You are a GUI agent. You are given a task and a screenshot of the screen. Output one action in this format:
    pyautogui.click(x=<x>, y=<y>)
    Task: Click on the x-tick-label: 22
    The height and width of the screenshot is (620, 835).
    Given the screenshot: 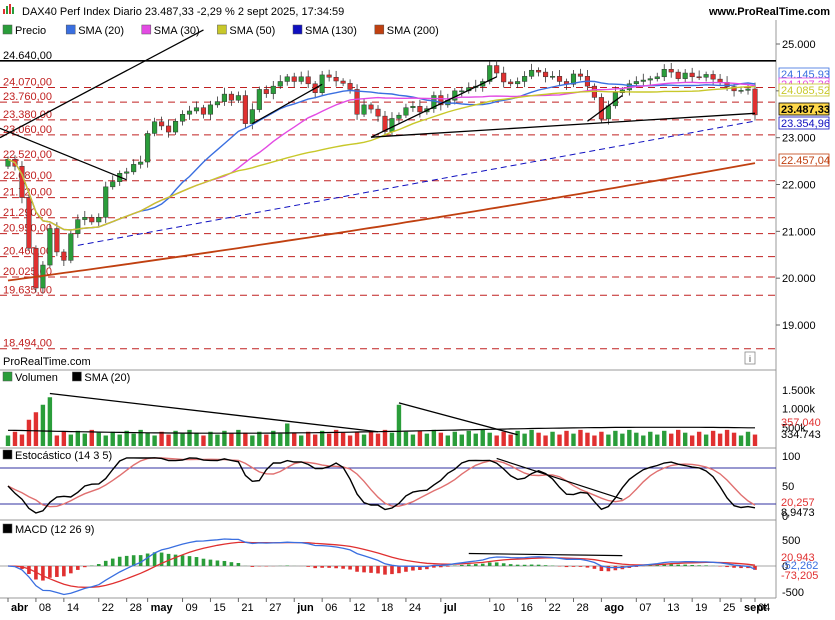 What is the action you would take?
    pyautogui.click(x=555, y=608)
    